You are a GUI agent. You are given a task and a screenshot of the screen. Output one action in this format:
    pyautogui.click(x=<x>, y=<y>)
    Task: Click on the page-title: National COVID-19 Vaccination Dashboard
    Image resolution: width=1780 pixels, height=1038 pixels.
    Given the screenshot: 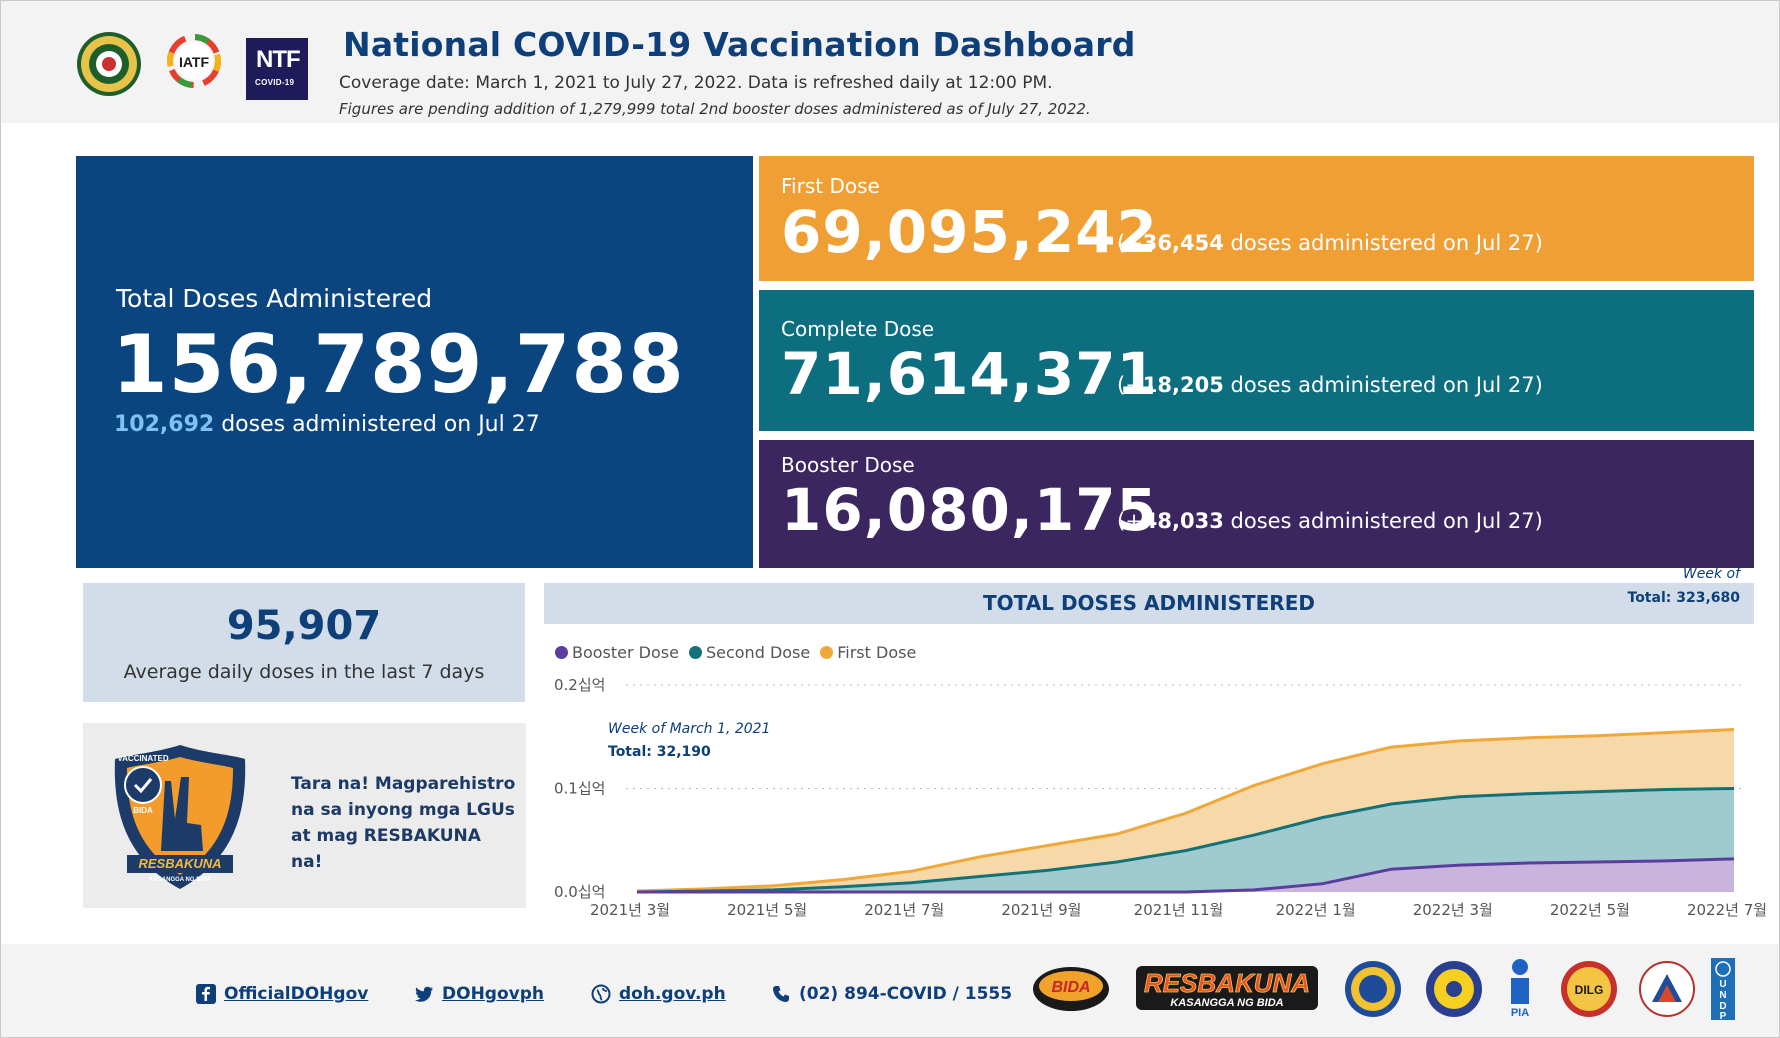 What is the action you would take?
    pyautogui.click(x=739, y=44)
    